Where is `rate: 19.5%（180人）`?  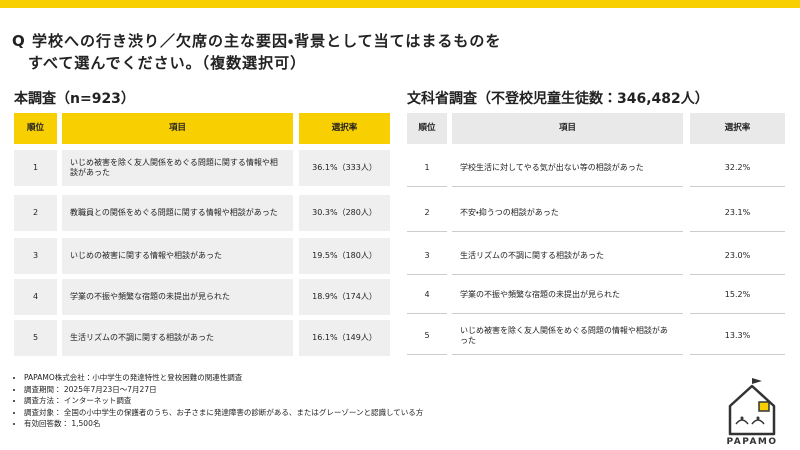
rate: 19.5%（180人） is located at coordinates (344, 256).